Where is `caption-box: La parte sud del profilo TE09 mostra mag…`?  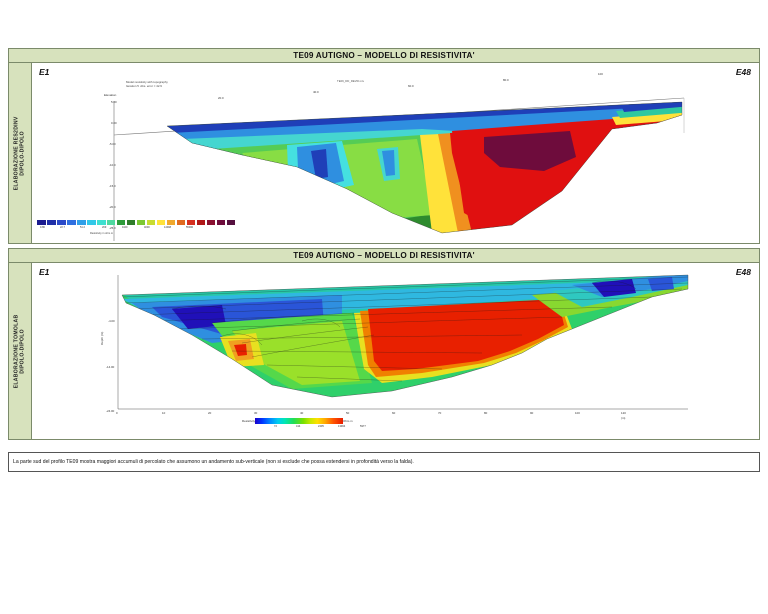
caption-box: La parte sud del profilo TE09 mostra mag… is located at coordinates (384, 462).